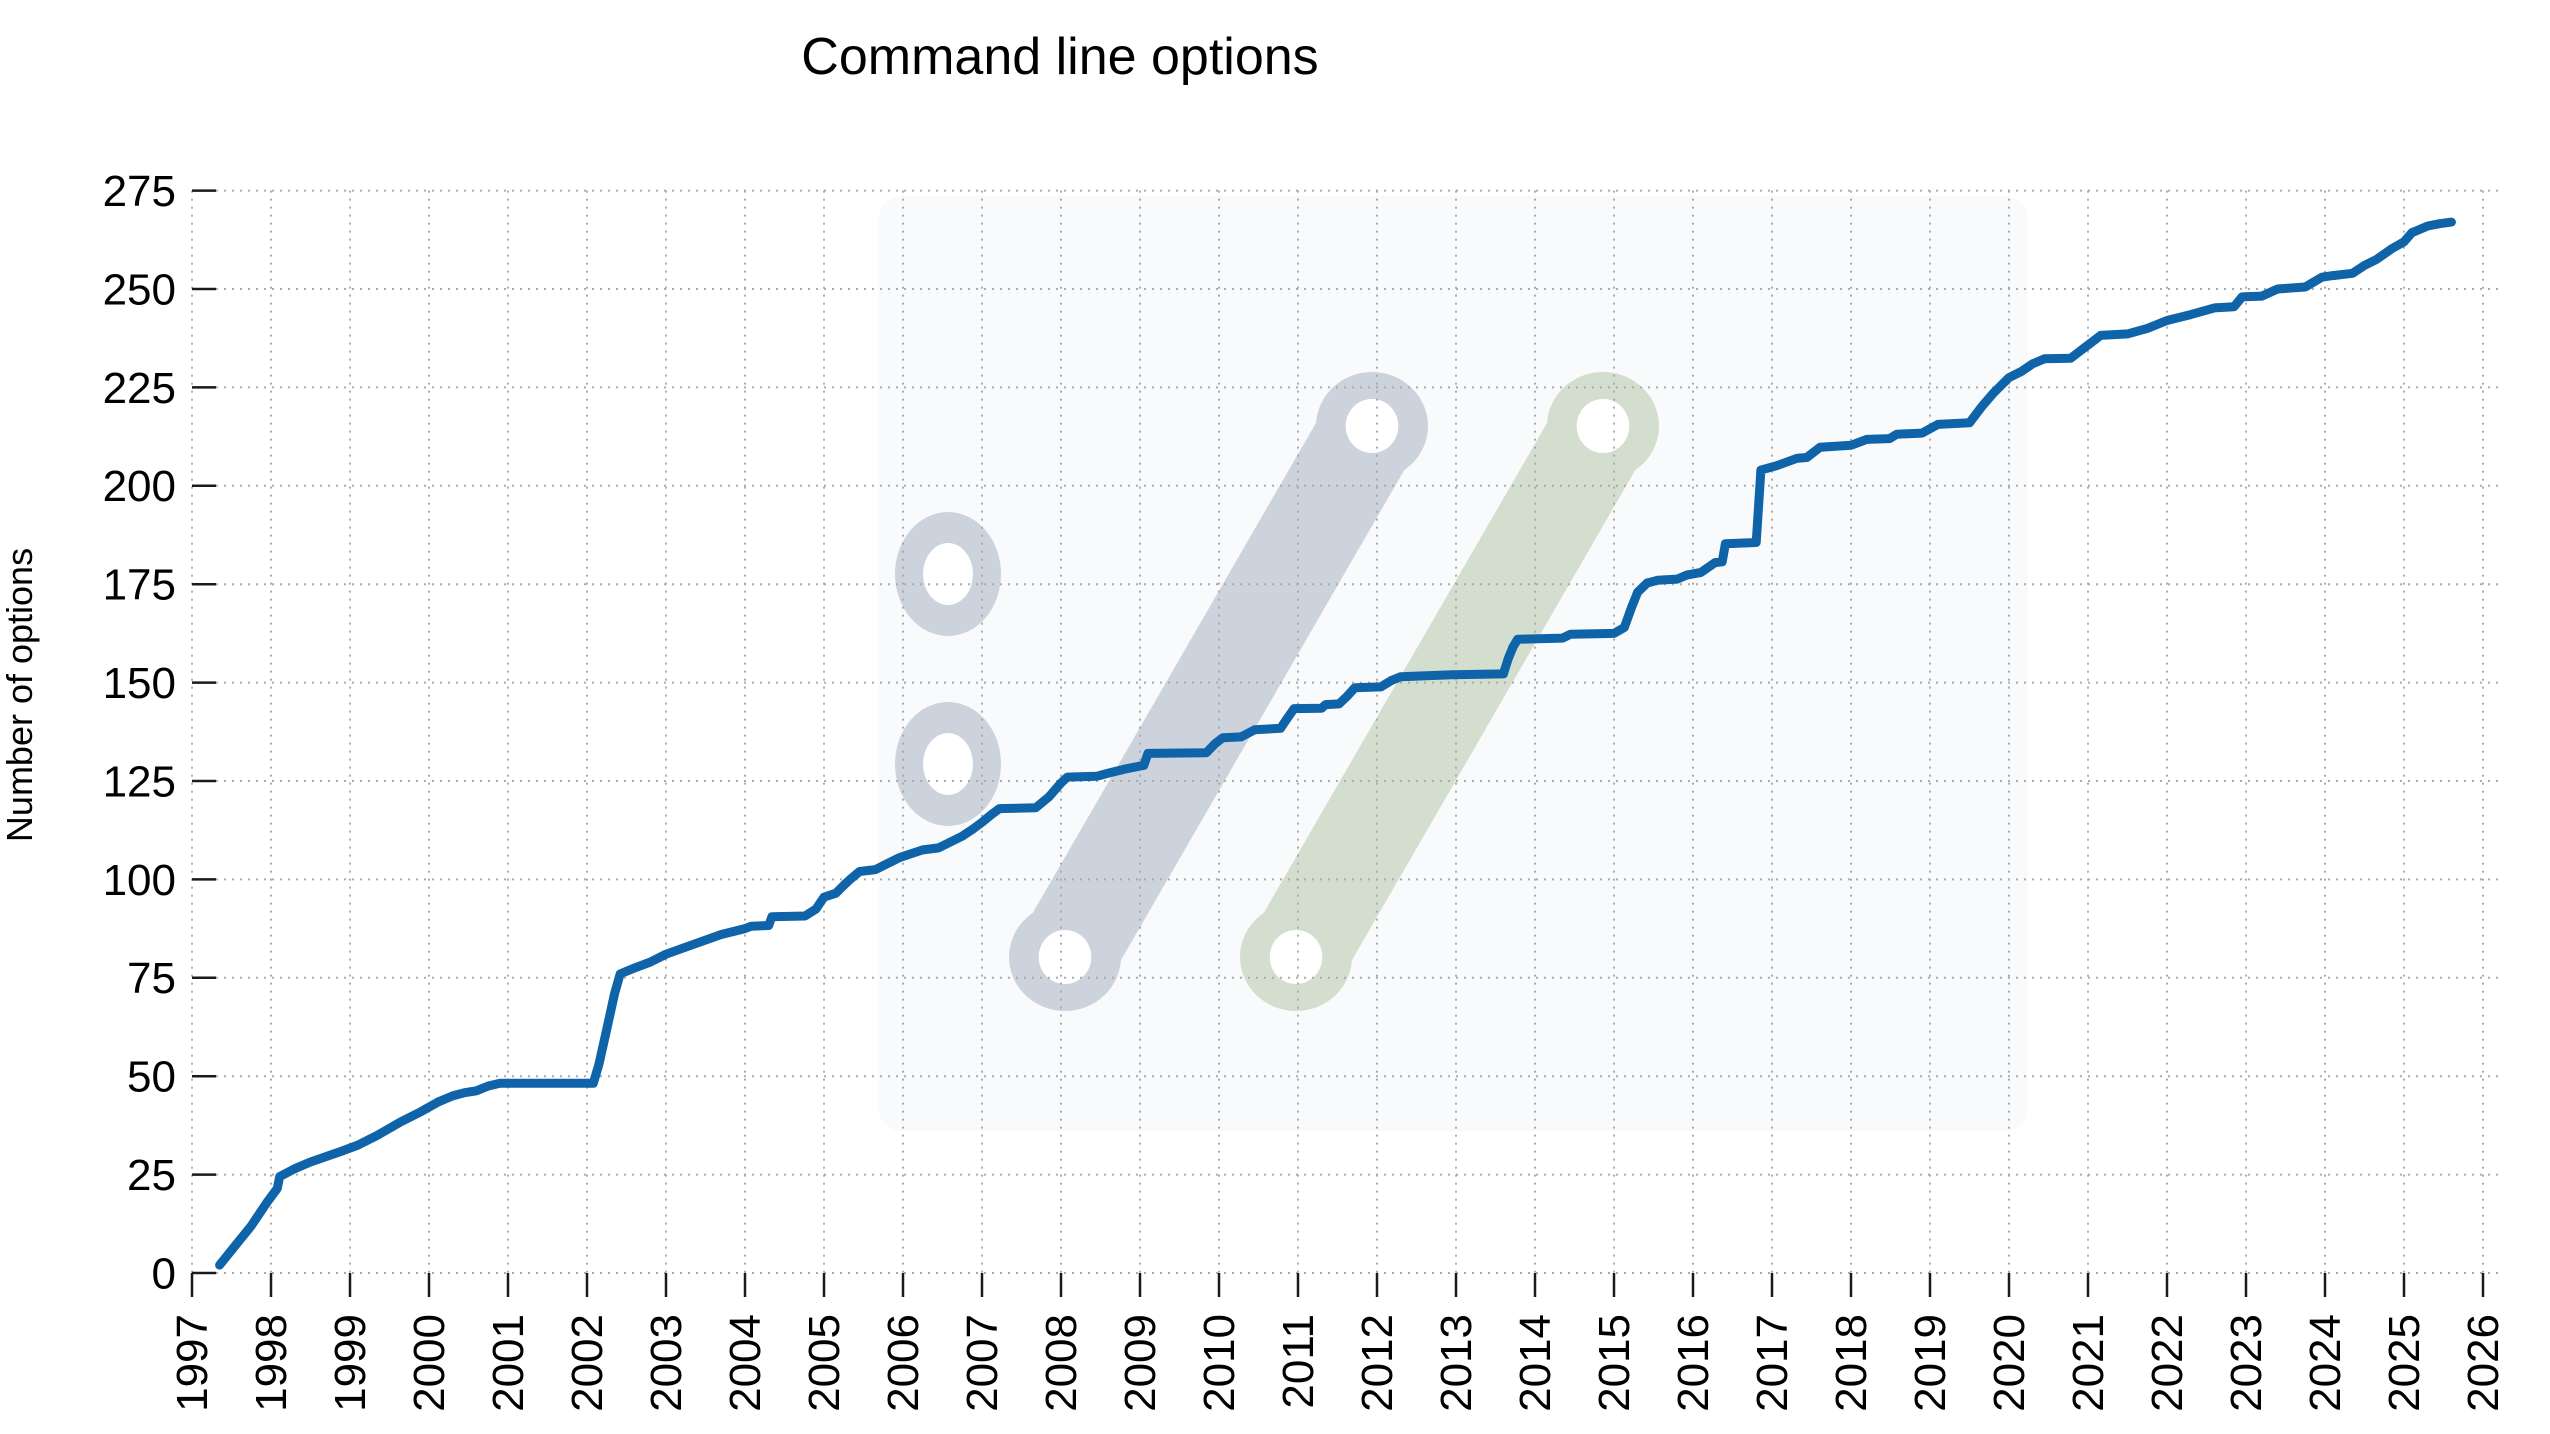 The height and width of the screenshot is (1434, 2550). Describe the element at coordinates (1219, 1363) in the screenshot. I see `x-tick-label: 2010` at that location.